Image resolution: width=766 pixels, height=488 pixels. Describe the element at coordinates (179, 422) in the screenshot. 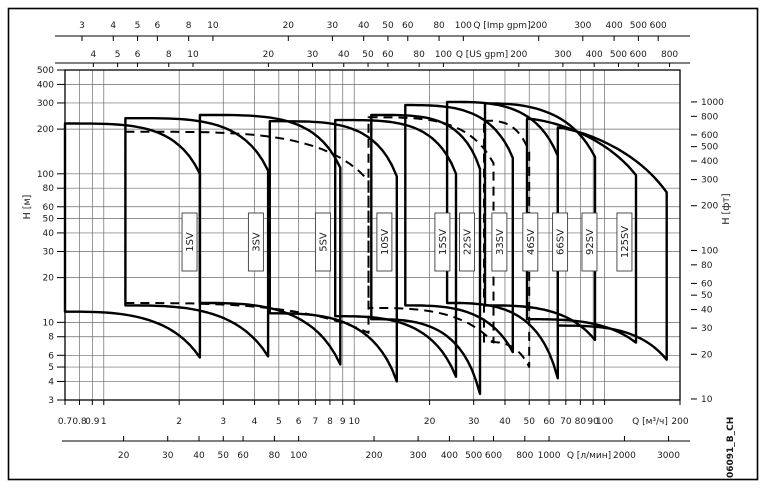

I see `svg-text: 2` at that location.